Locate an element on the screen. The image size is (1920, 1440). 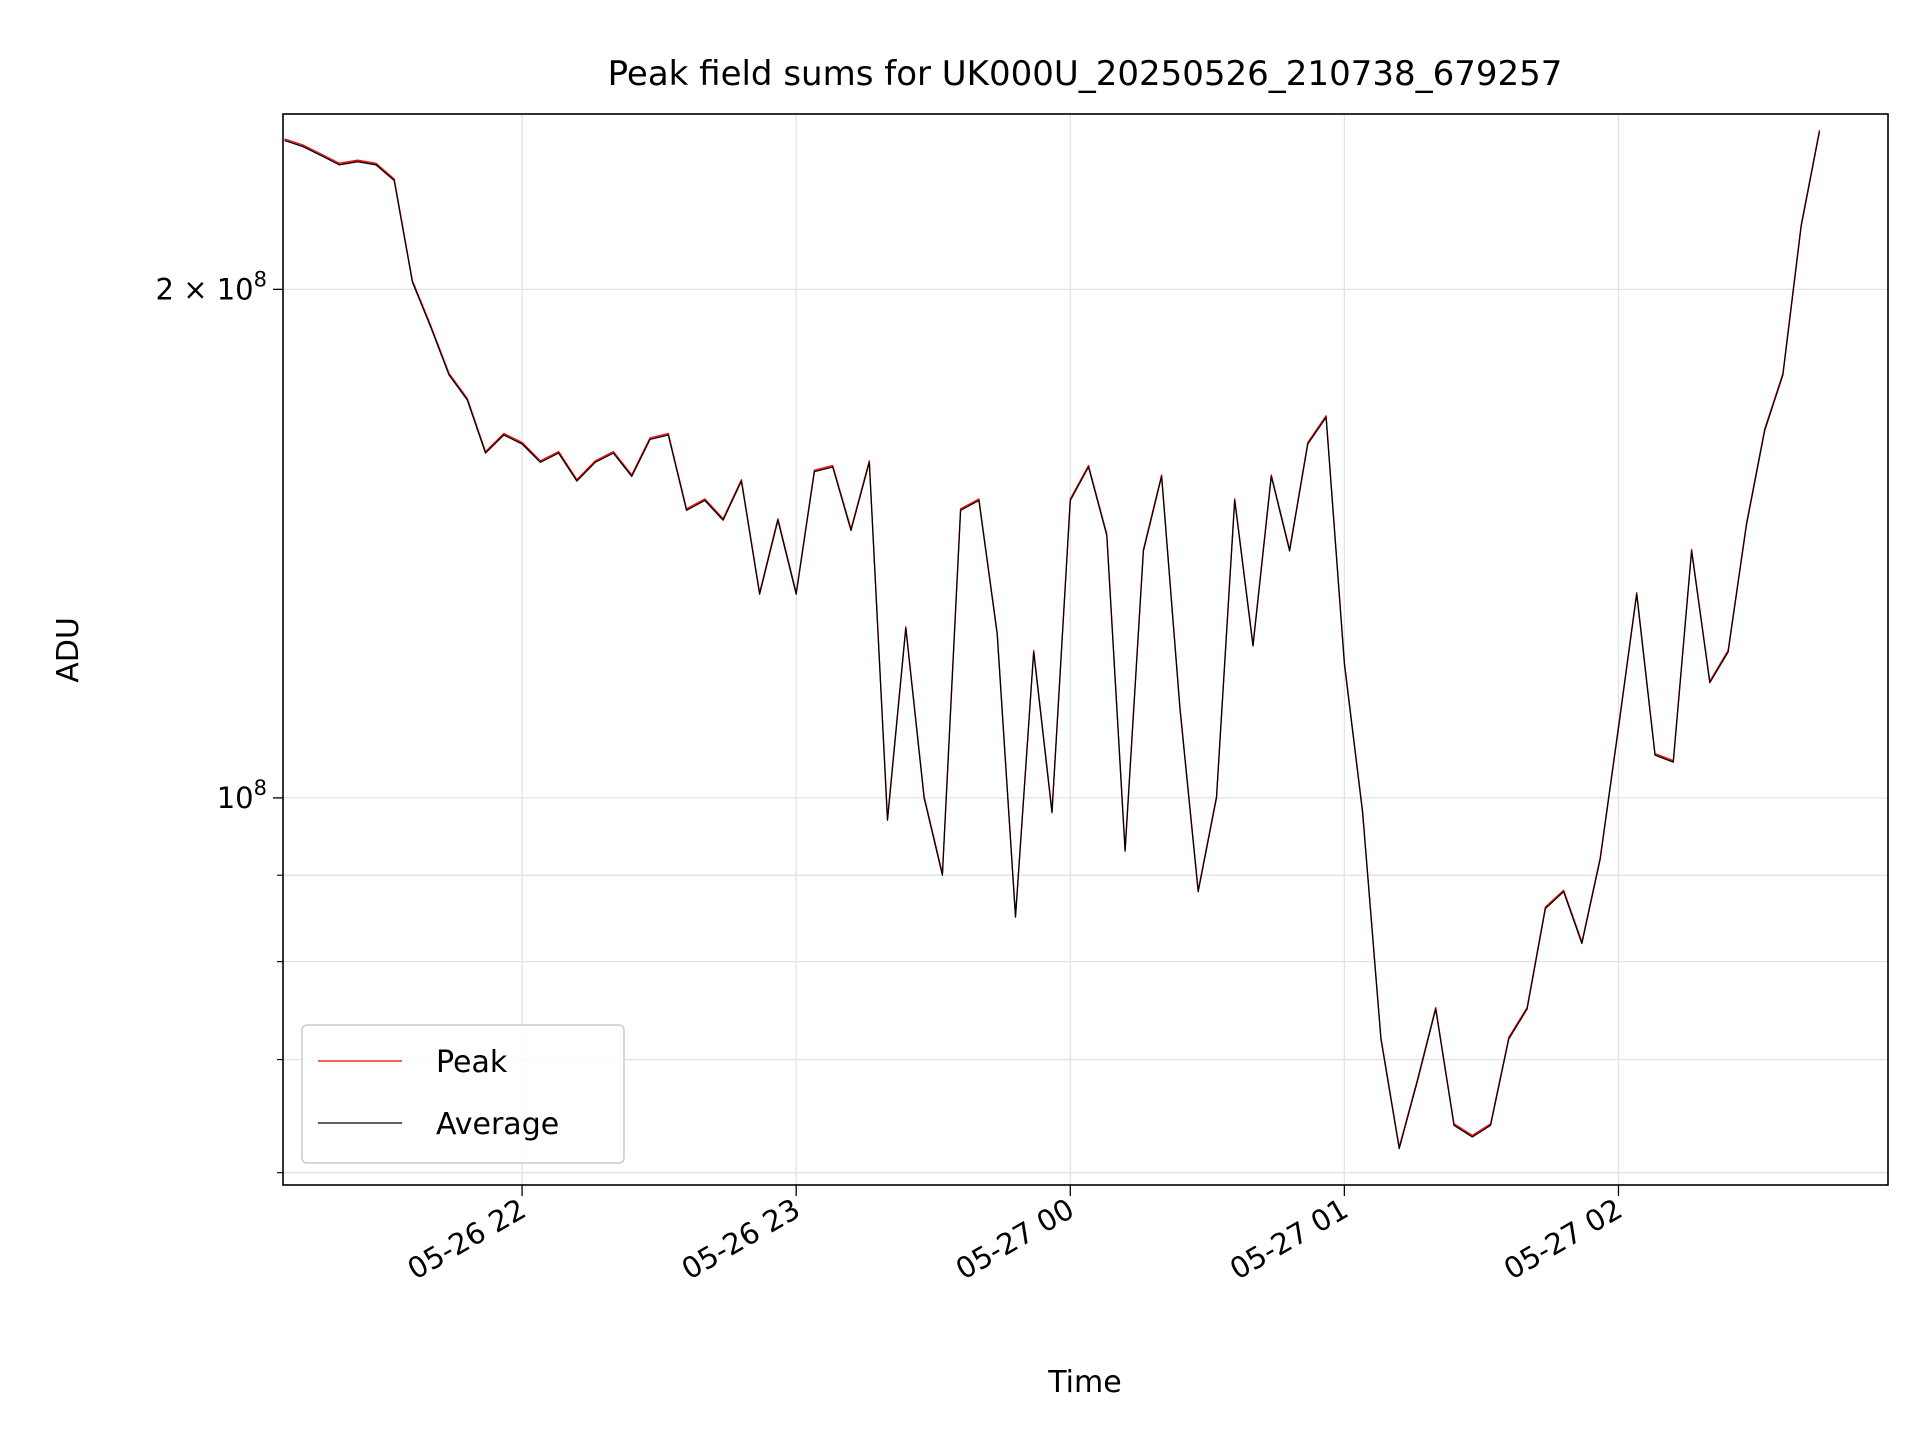
x-axis-label: Time is located at coordinates (1084, 1382).